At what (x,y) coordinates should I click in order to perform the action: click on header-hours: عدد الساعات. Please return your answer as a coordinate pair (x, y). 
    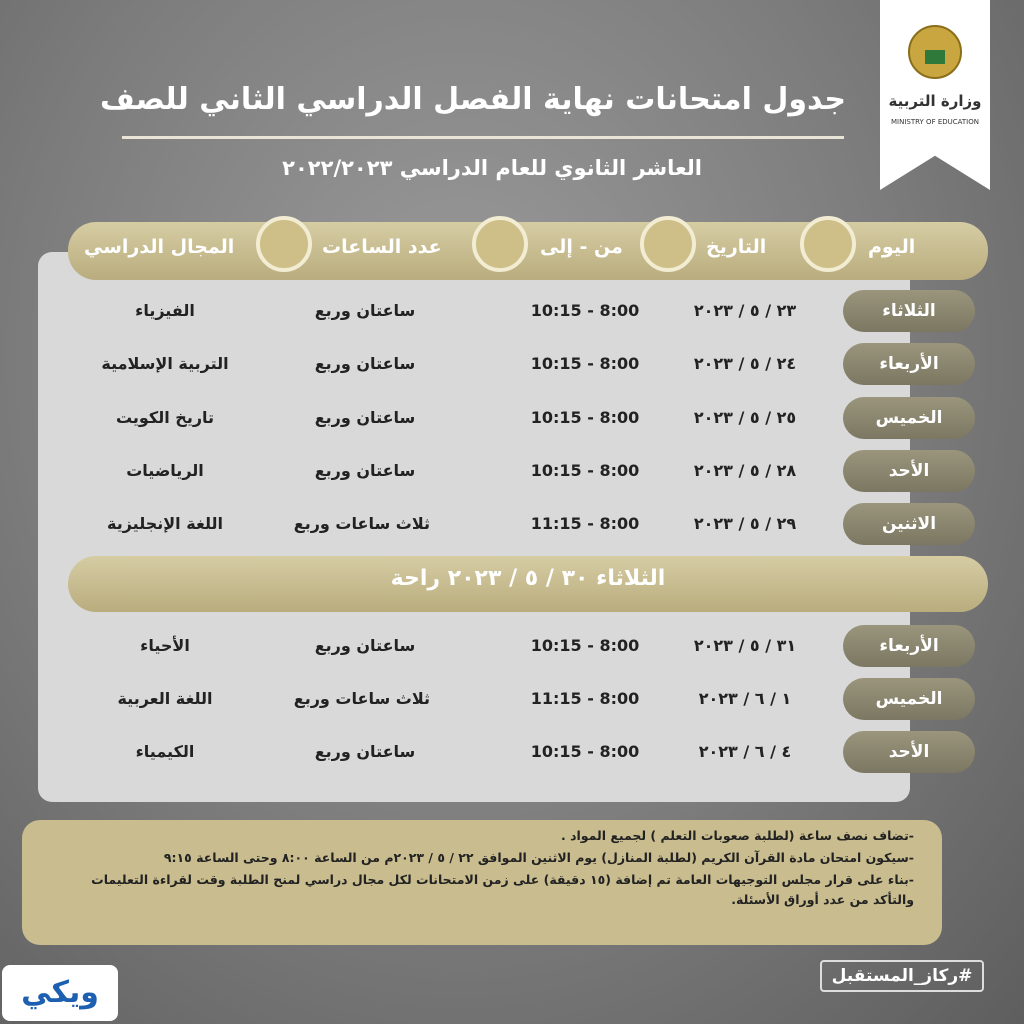
    Looking at the image, I should click on (382, 247).